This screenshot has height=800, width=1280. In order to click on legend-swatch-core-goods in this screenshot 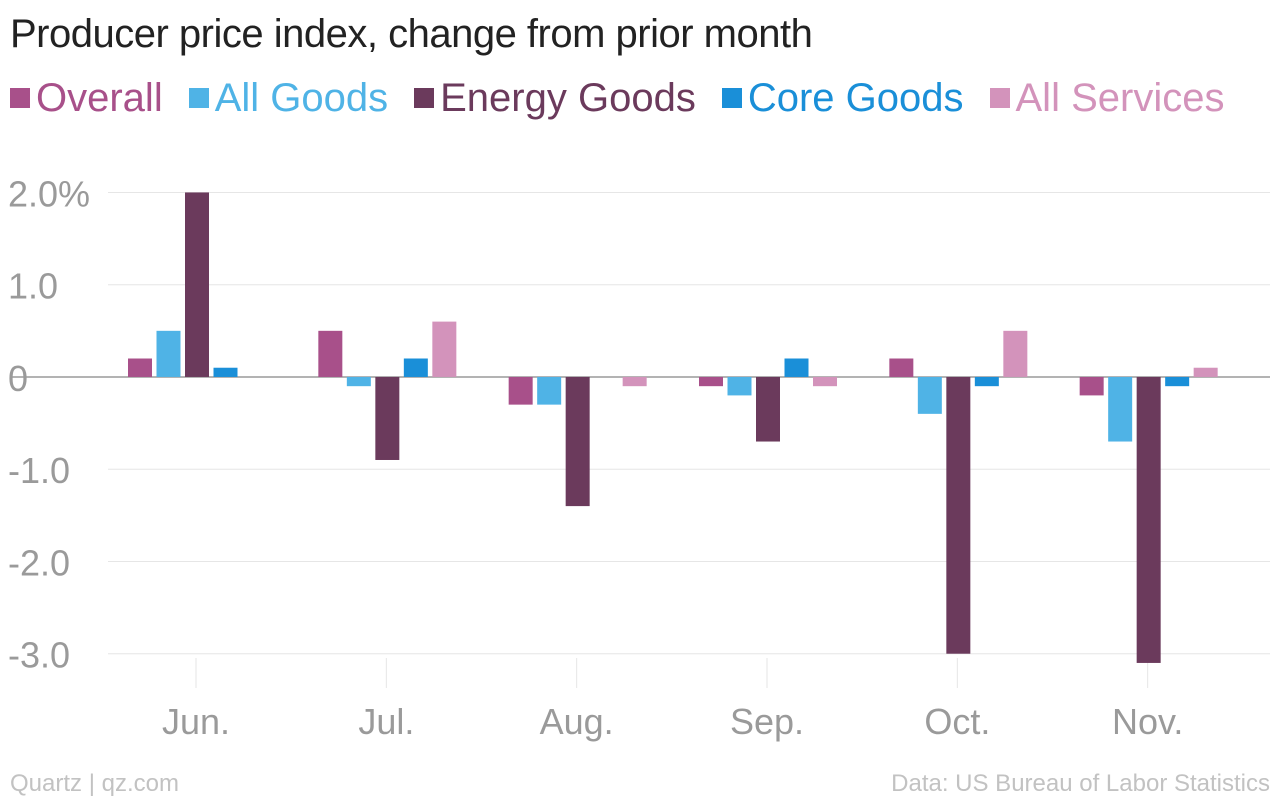, I will do `click(731, 98)`.